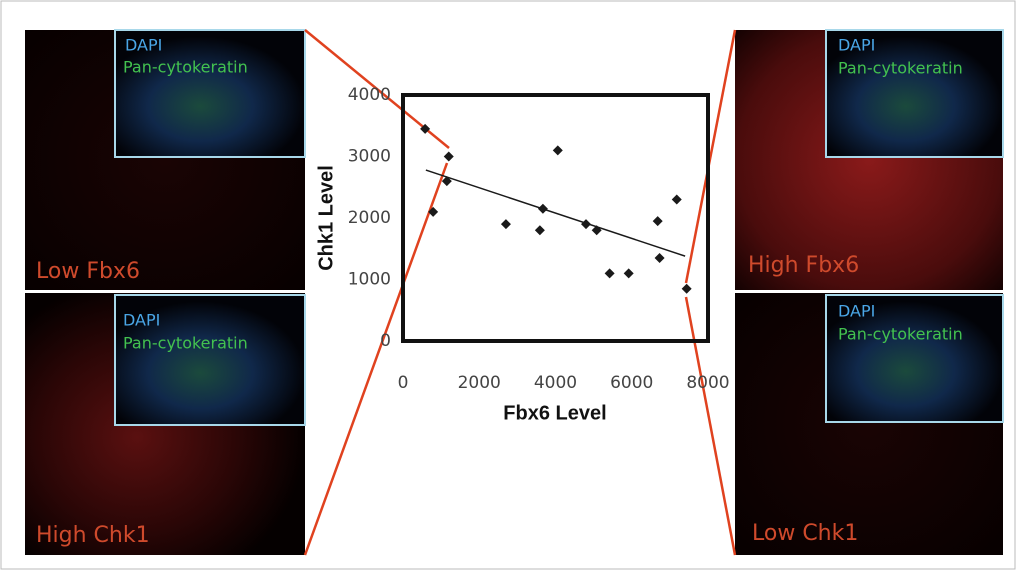 This screenshot has width=1016, height=570. What do you see at coordinates (369, 280) in the screenshot?
I see `y-tick-label: 1000` at bounding box center [369, 280].